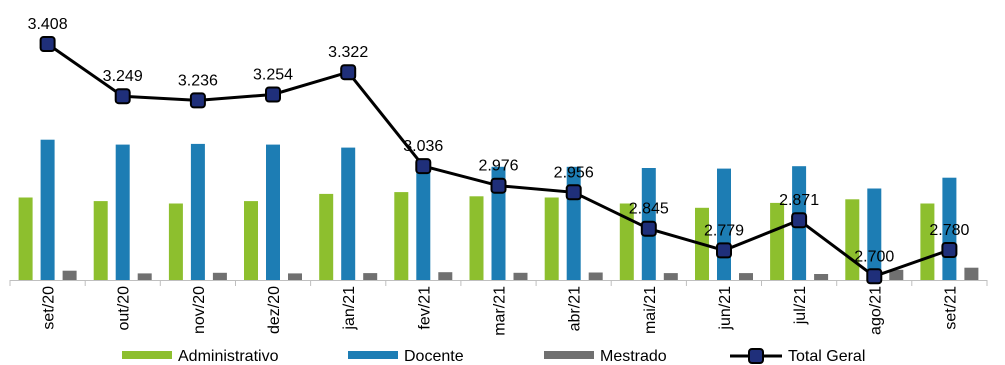  I want to click on total-geral-data-label: 2.845, so click(649, 209).